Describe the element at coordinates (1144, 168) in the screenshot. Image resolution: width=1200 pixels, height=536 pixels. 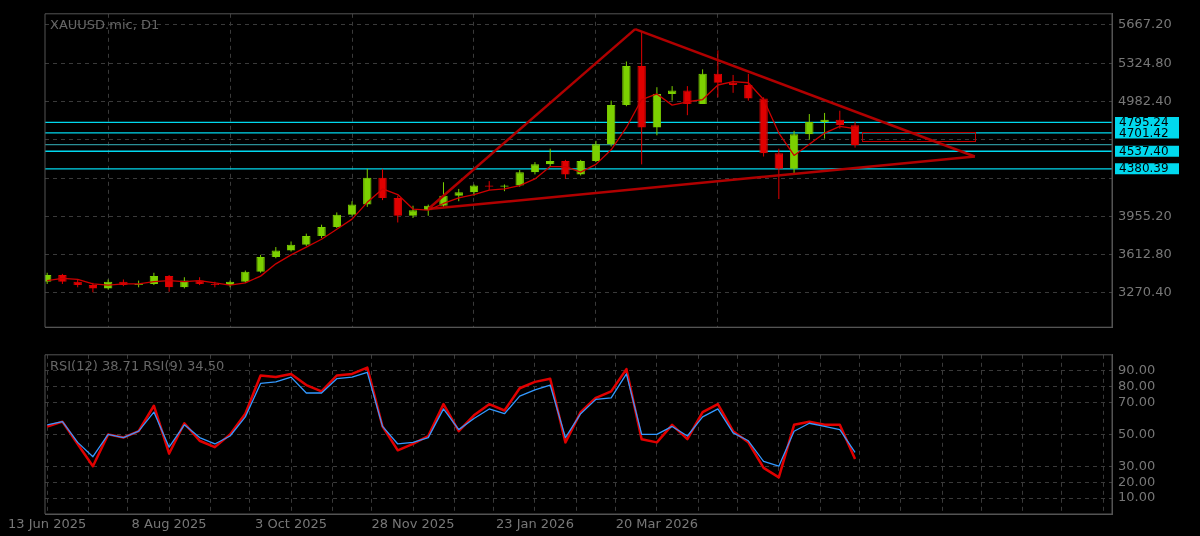
I see `ref-line-label: 4380.39` at that location.